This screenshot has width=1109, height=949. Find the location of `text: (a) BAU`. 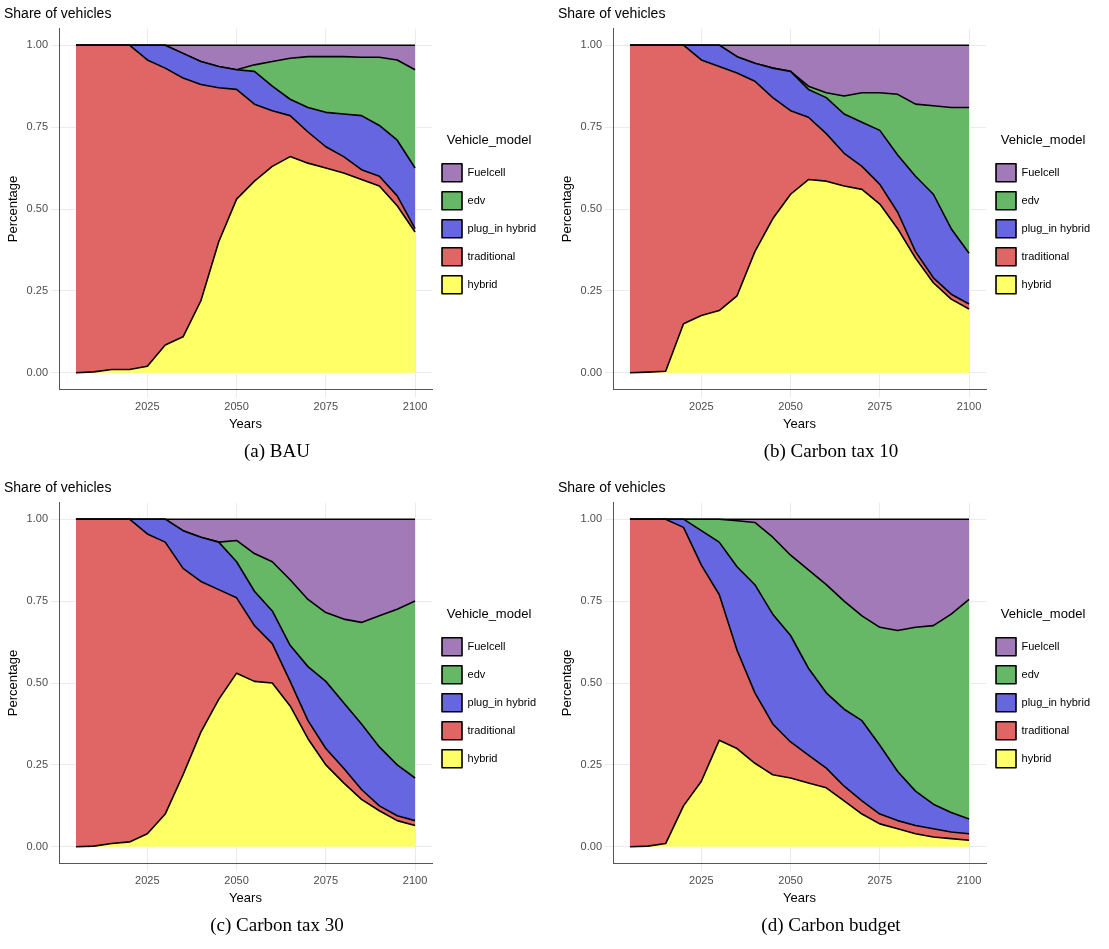

text: (a) BAU is located at coordinates (277, 451).